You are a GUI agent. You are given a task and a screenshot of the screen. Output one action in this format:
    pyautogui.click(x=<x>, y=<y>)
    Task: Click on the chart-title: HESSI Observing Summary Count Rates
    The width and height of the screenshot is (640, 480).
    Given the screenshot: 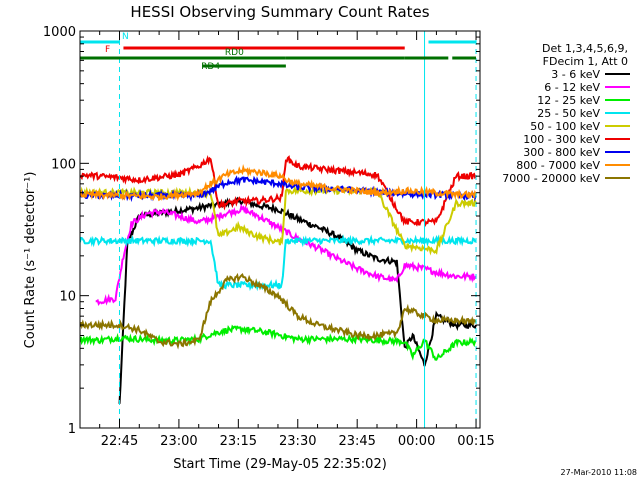 What is the action you would take?
    pyautogui.click(x=279, y=12)
    